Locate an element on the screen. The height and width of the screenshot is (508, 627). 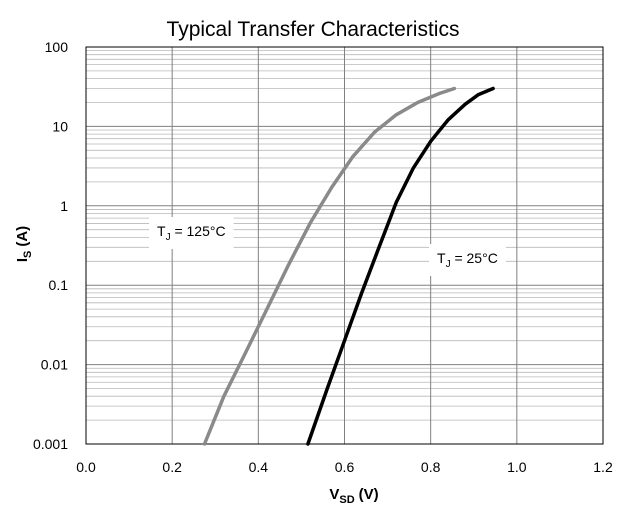
annotation-25c: TJ = 25°C is located at coordinates (467, 260).